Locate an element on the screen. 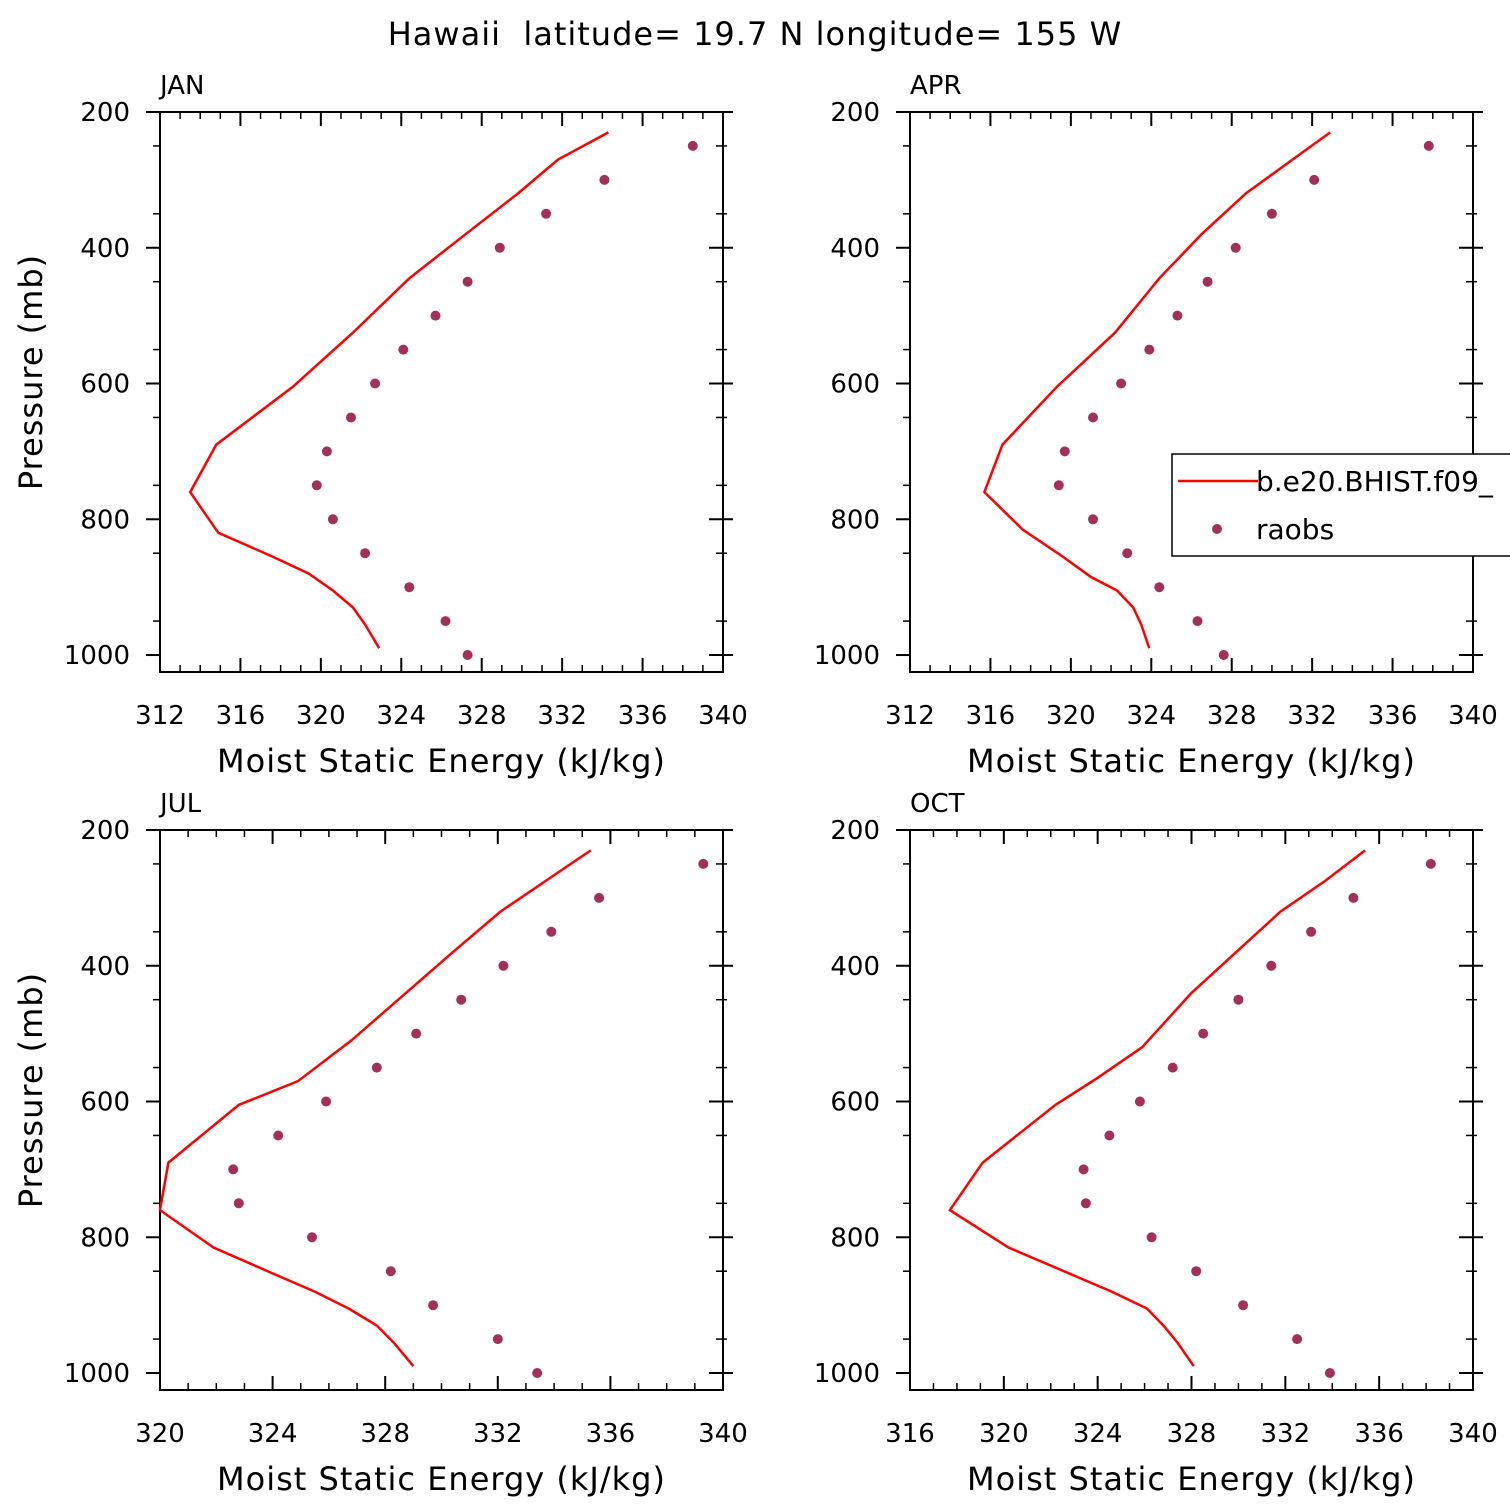 The width and height of the screenshot is (1510, 1510). panel-title: OCT is located at coordinates (937, 804).